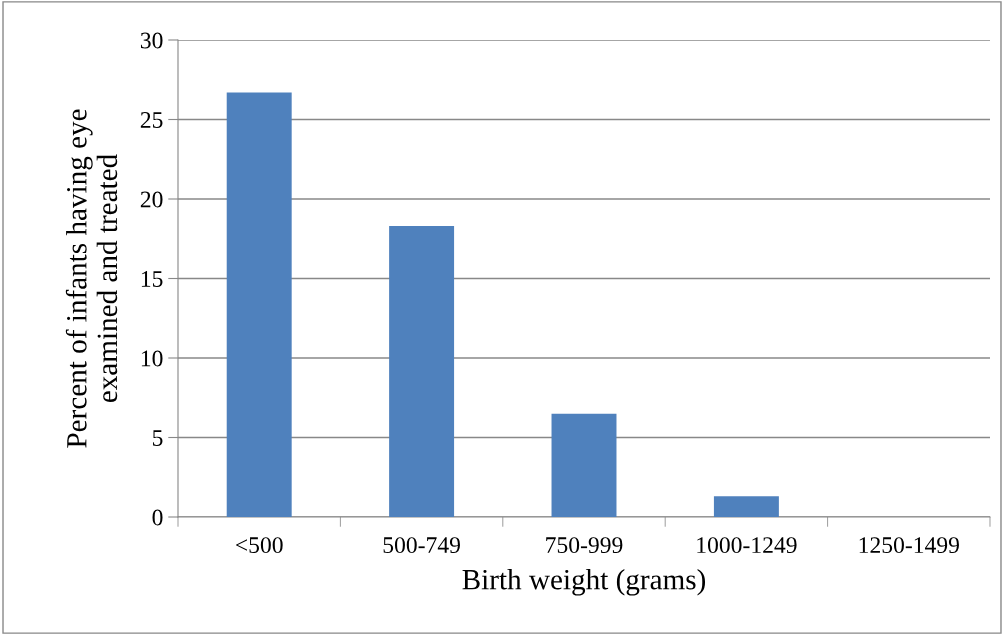  I want to click on x-tick-label: 1250-1499, so click(909, 545).